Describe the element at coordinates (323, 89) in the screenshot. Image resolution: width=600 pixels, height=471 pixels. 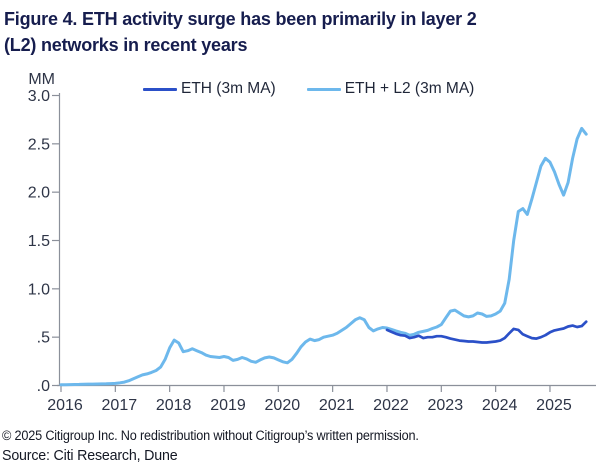
I see `legend-swatch-eth-l2-line` at that location.